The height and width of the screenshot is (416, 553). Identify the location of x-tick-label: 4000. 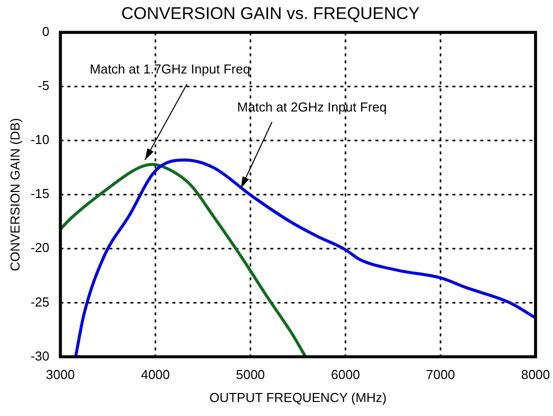
(155, 374).